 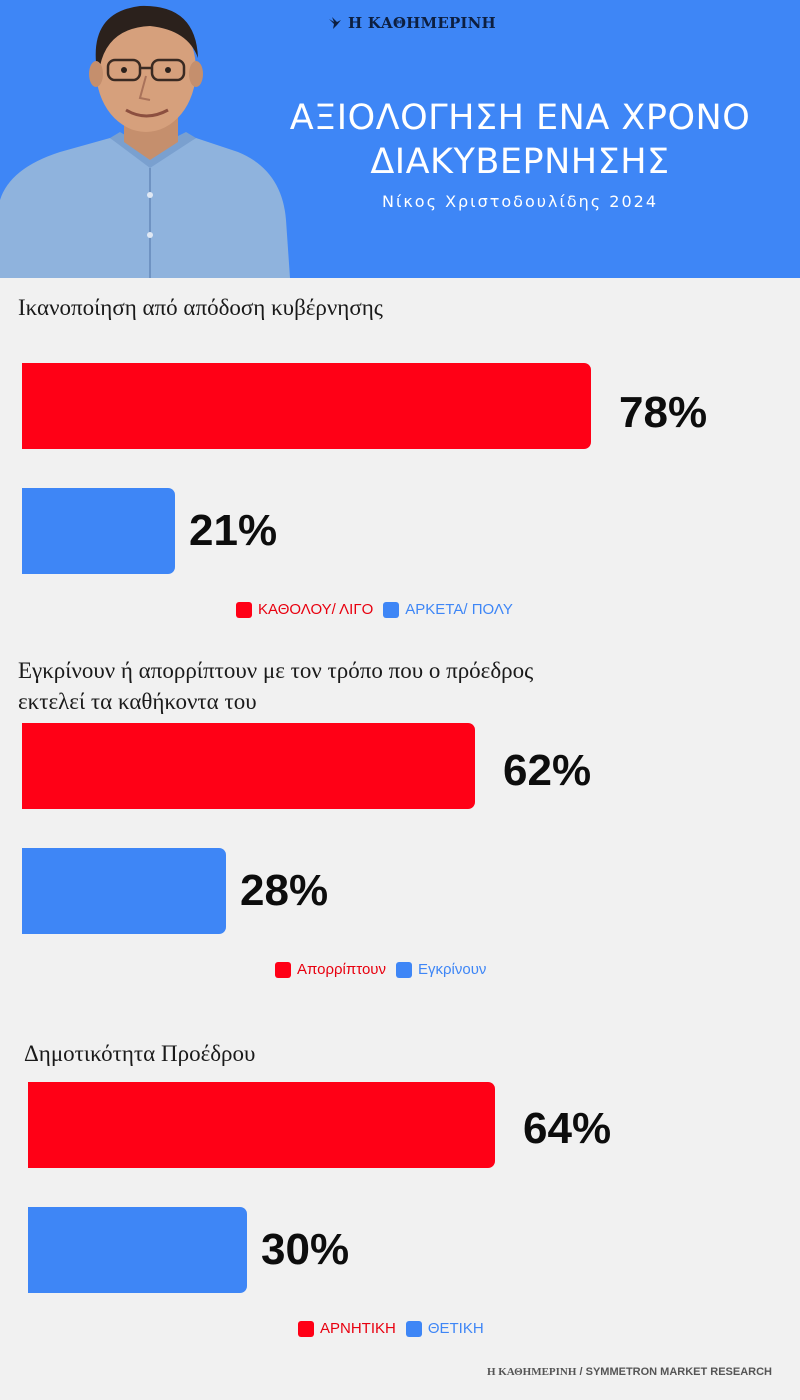 I want to click on chart-2-bar-aporriptoun, so click(x=248, y=766).